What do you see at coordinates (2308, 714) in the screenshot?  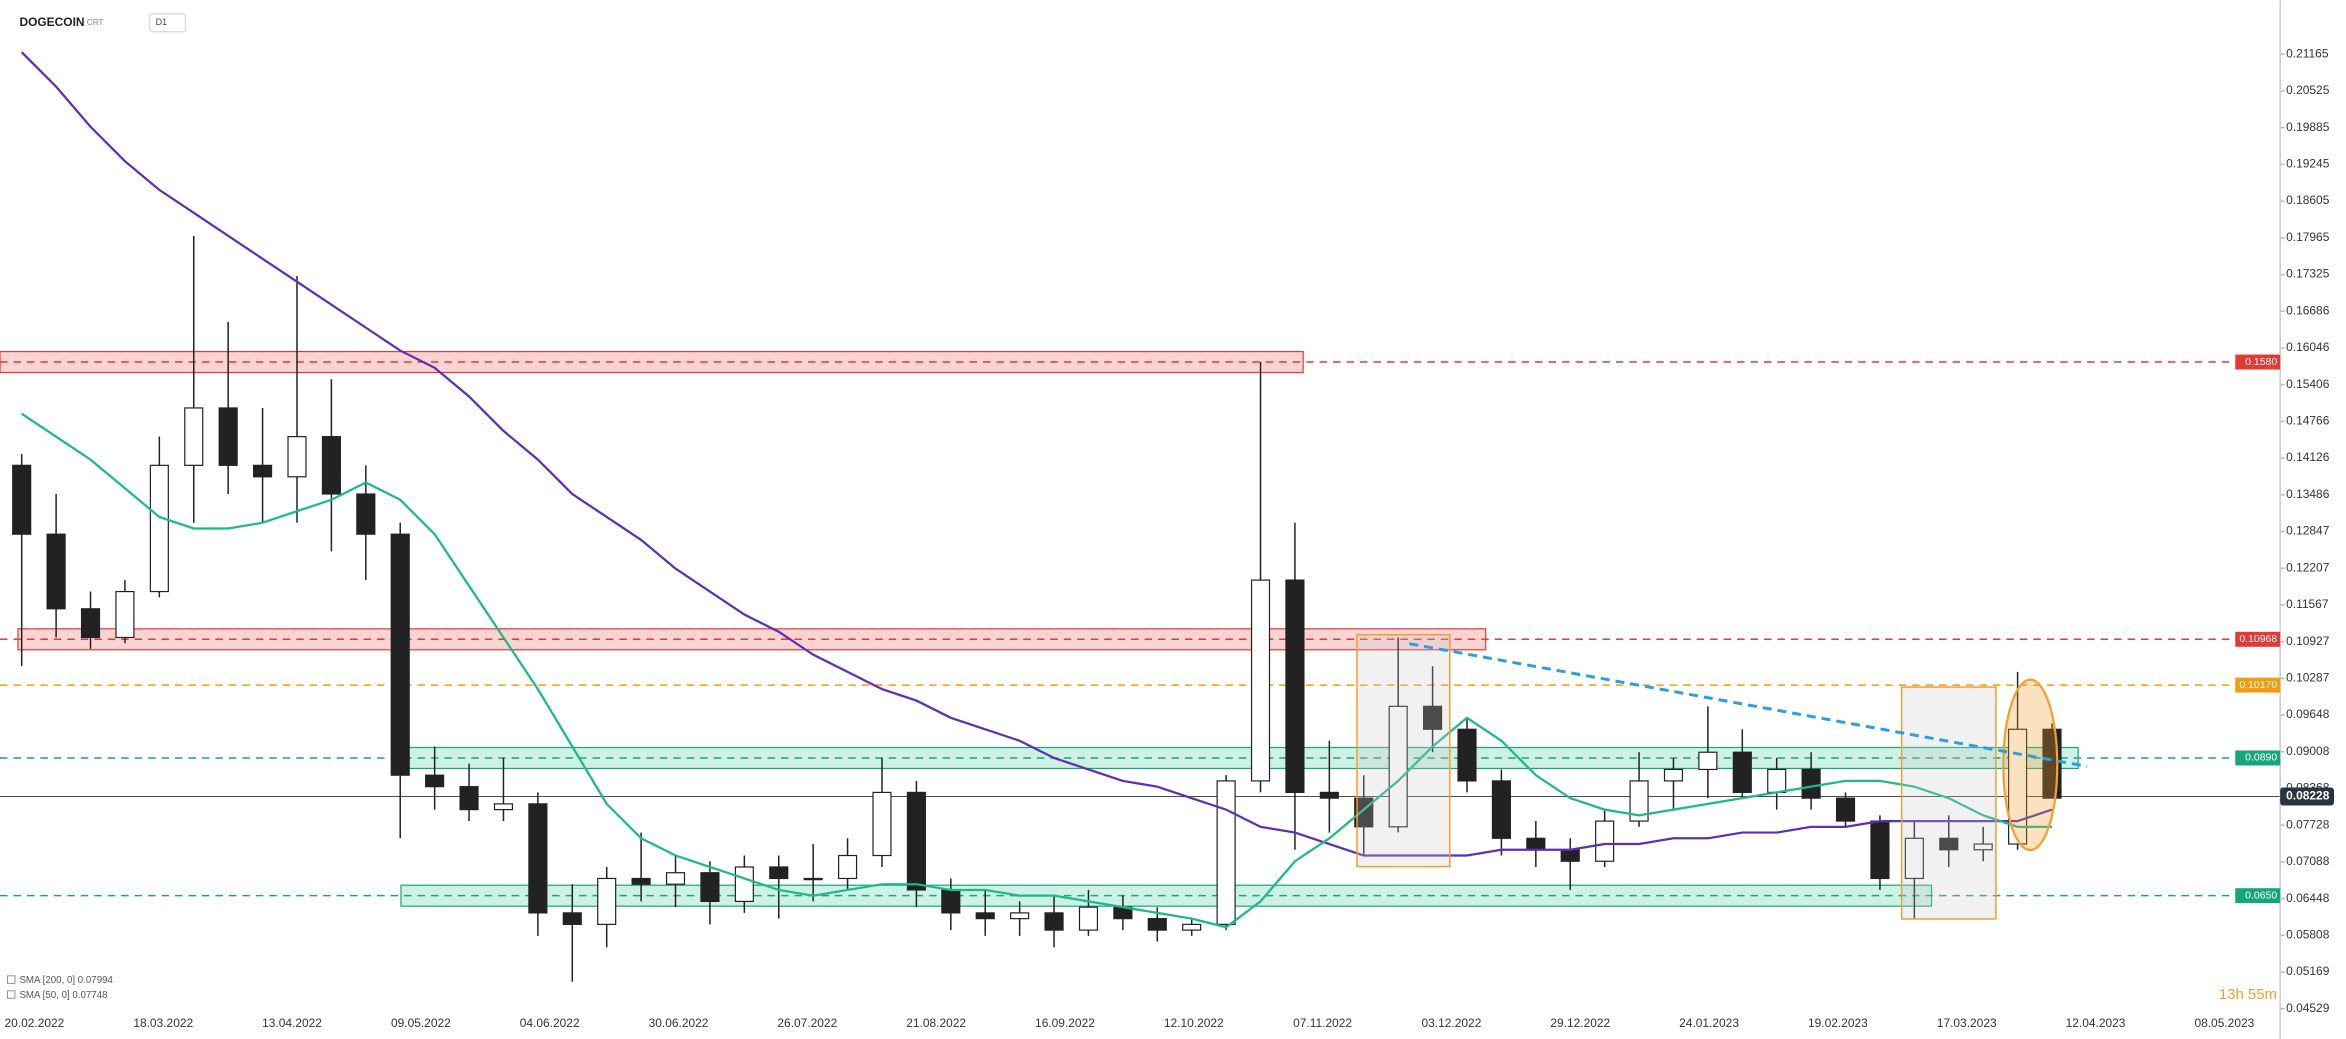 I see `y-tick-label: 0.09648` at bounding box center [2308, 714].